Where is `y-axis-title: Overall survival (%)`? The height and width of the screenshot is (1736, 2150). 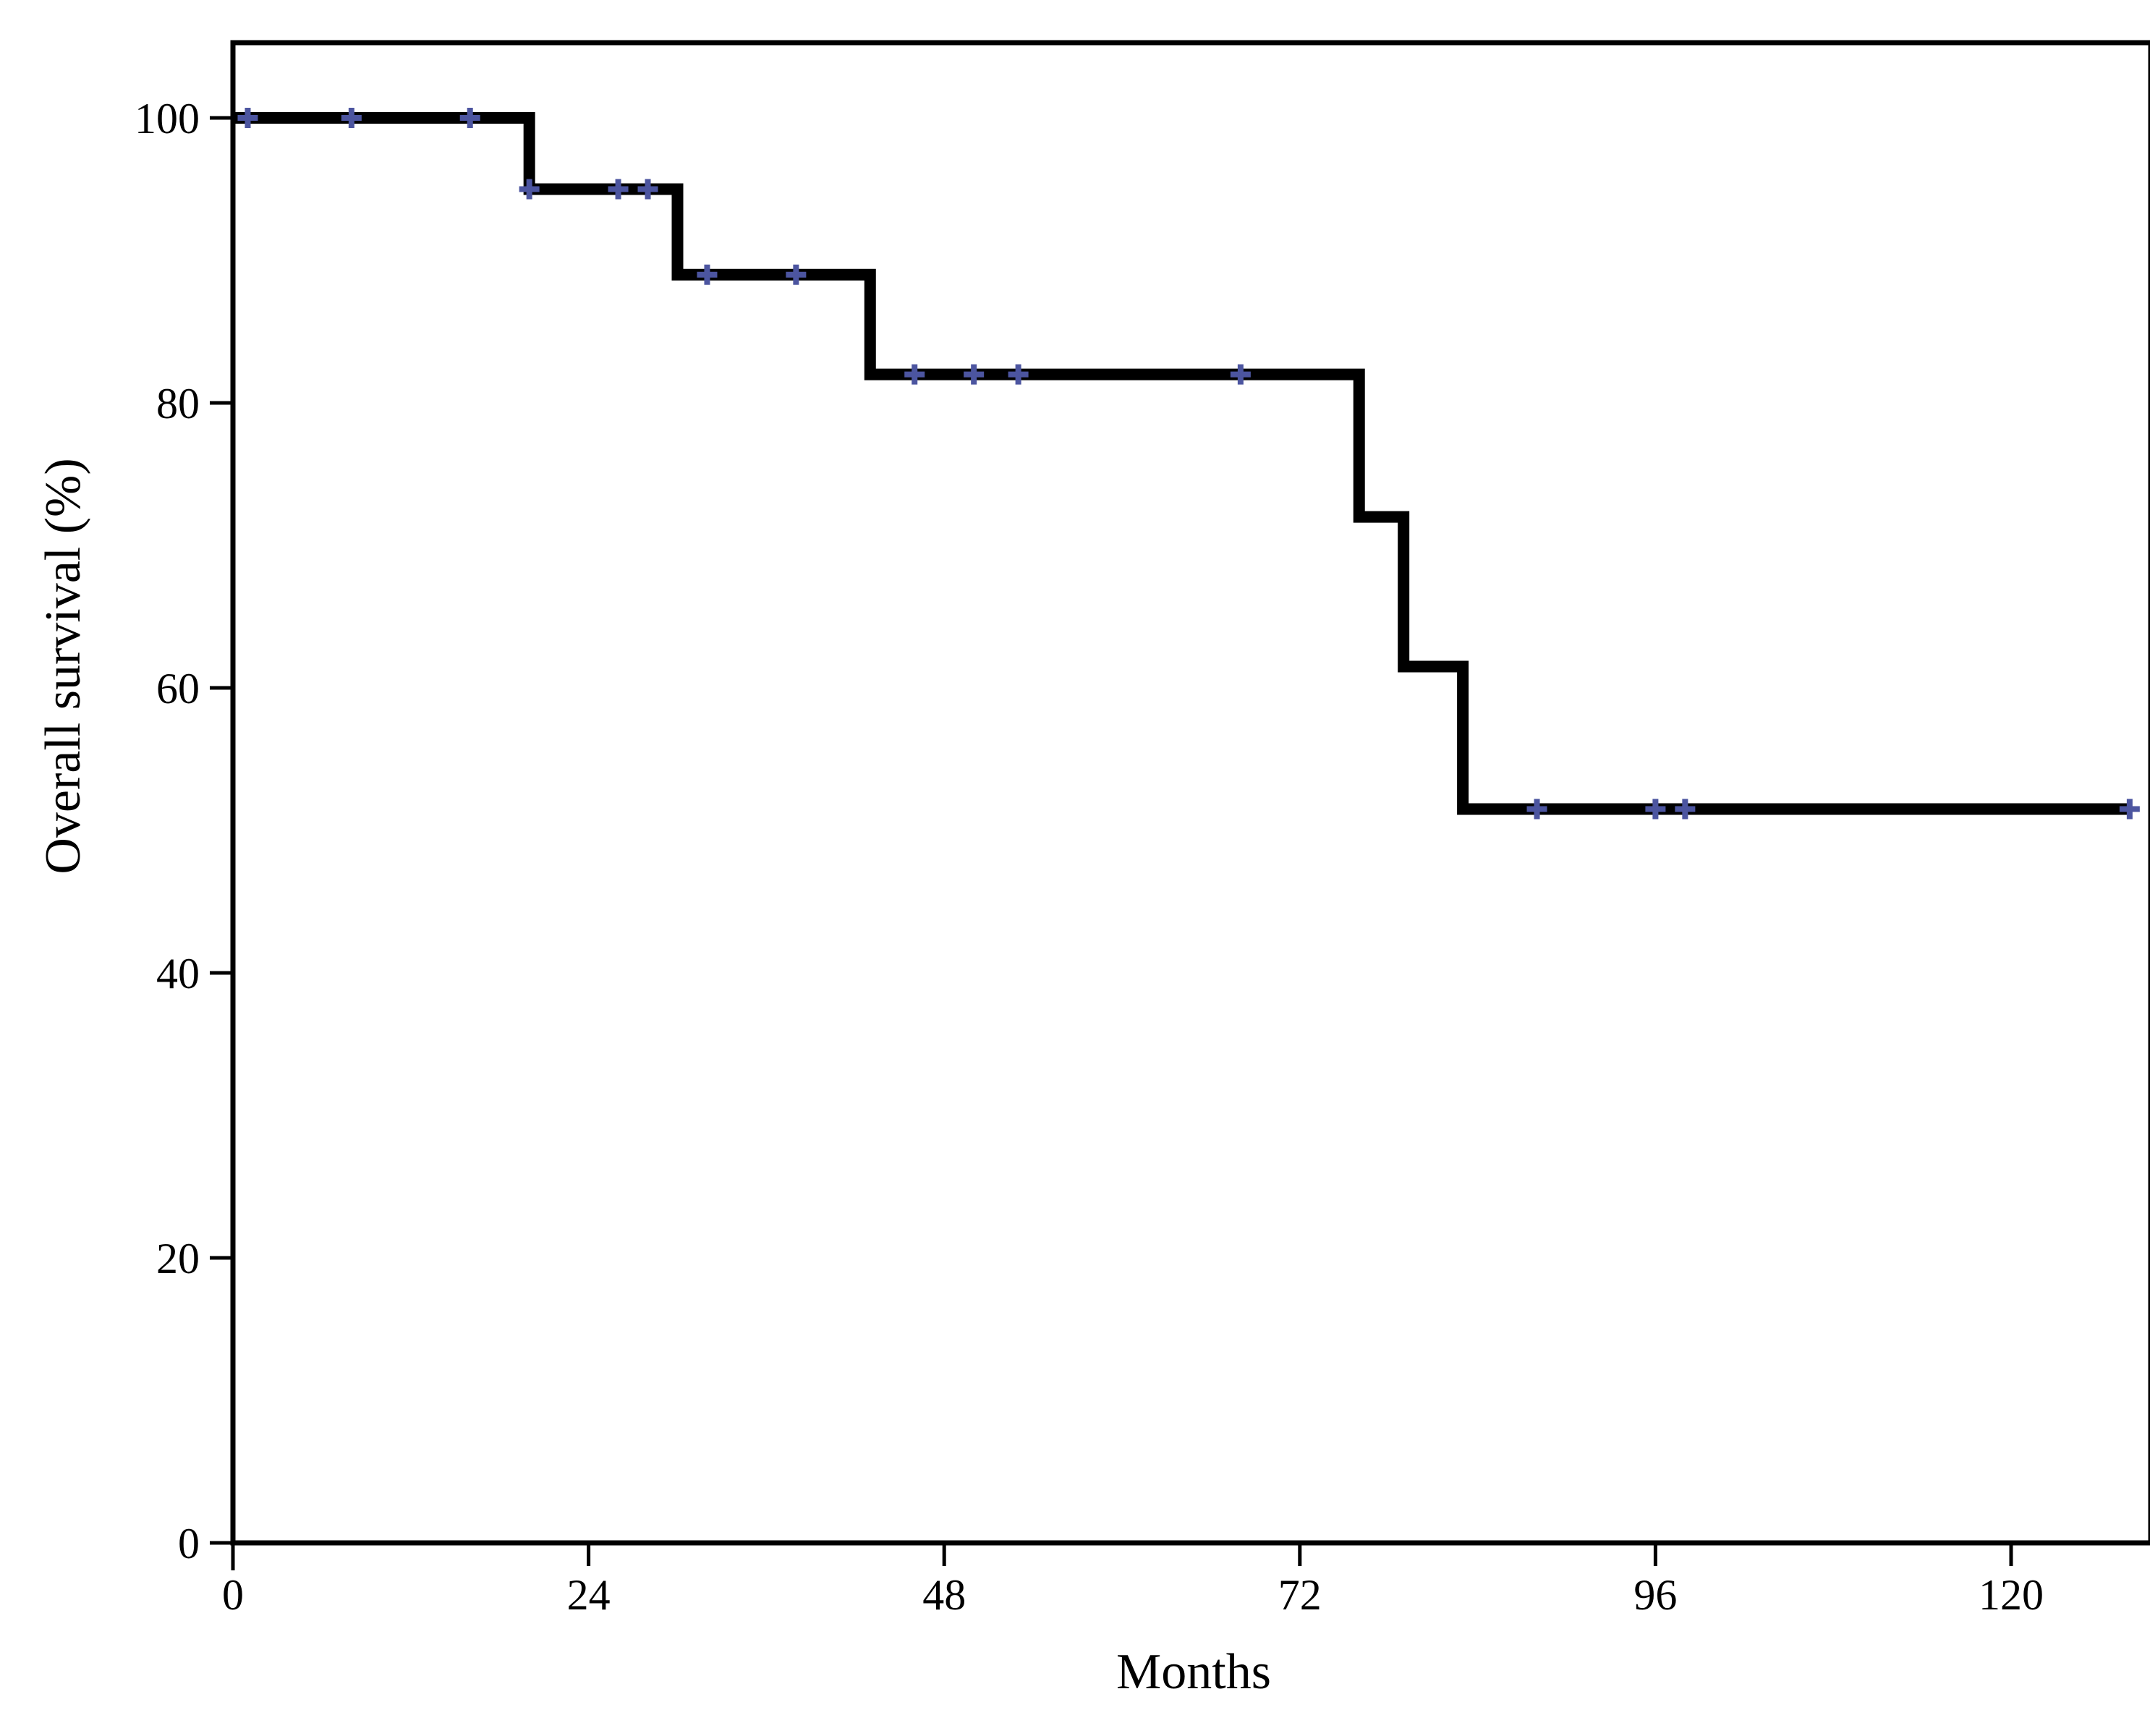 y-axis-title: Overall survival (%) is located at coordinates (63, 666).